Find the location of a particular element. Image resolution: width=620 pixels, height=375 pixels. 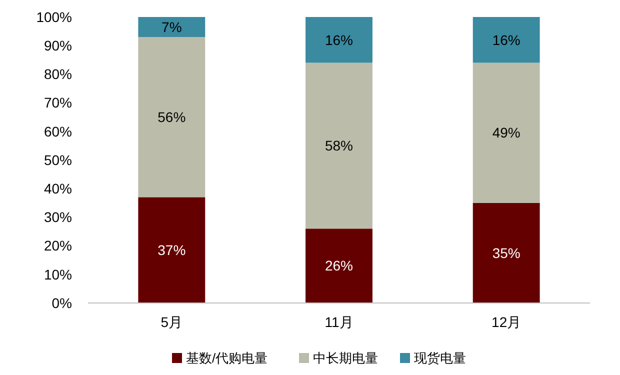

y-tick-label: 30% is located at coordinates (58, 217).